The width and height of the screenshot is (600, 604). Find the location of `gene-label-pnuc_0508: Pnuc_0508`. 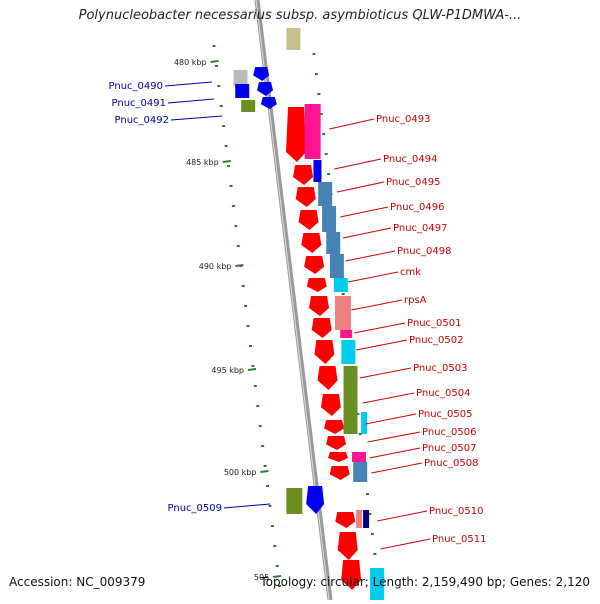

gene-label-pnuc_0508: Pnuc_0508 is located at coordinates (451, 463).